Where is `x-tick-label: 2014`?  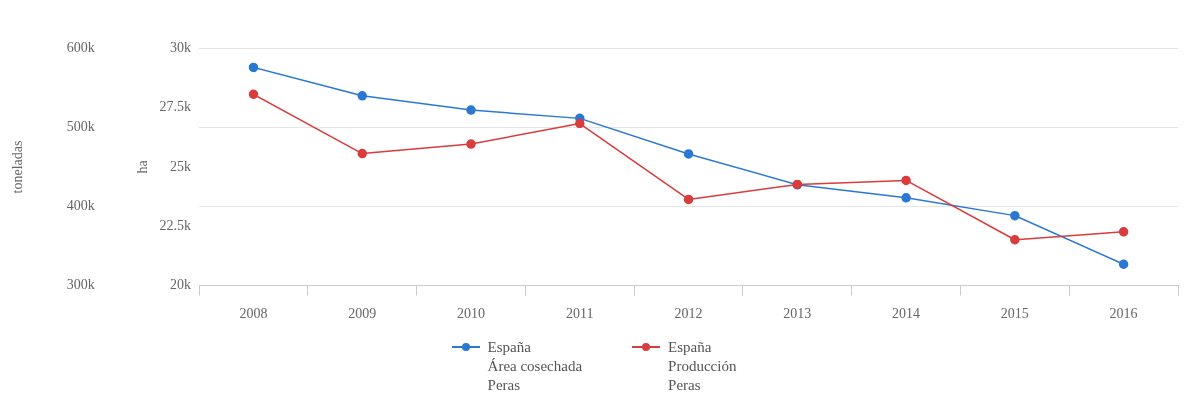
x-tick-label: 2014 is located at coordinates (906, 313).